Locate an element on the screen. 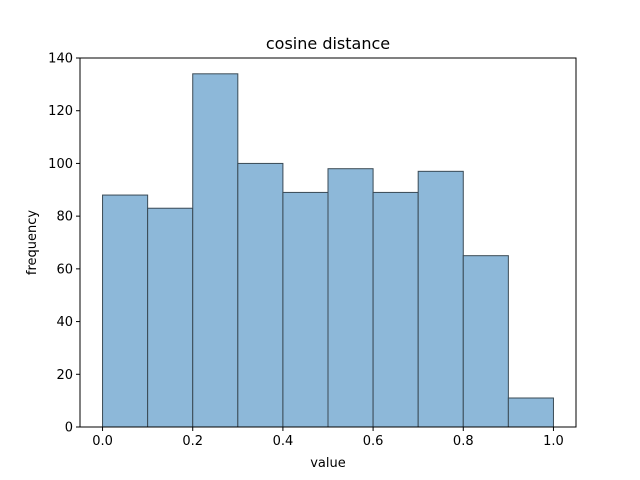  chart-title: cosine distance is located at coordinates (328, 43).